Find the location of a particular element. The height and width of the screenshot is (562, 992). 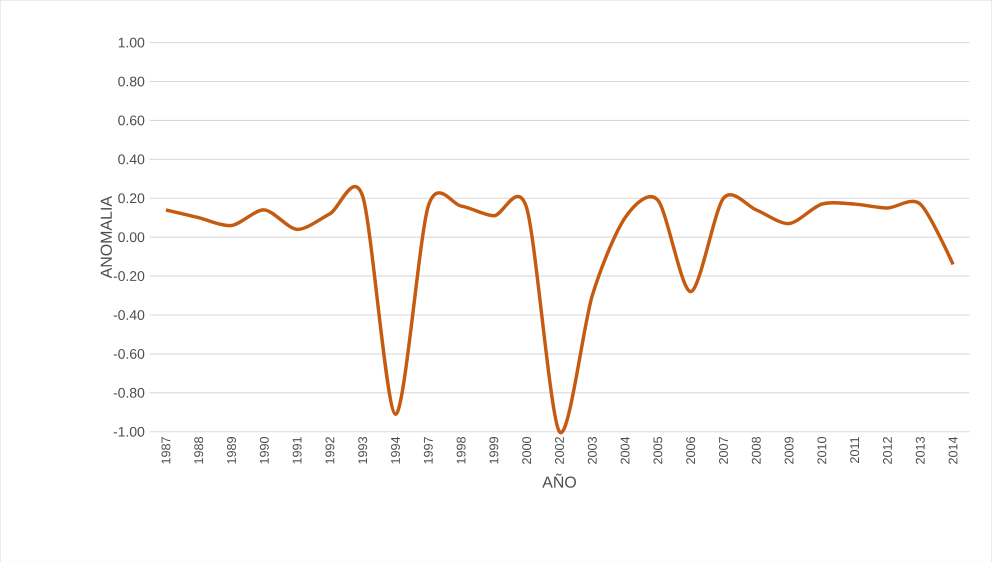

x-tick-label: 1990 is located at coordinates (264, 450).